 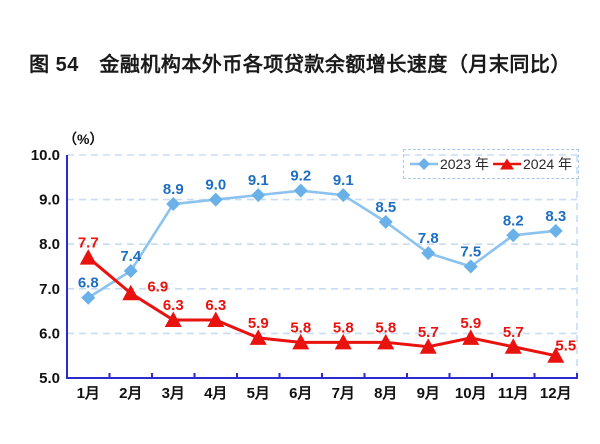 I want to click on data-label: 7.8, so click(x=428, y=238).